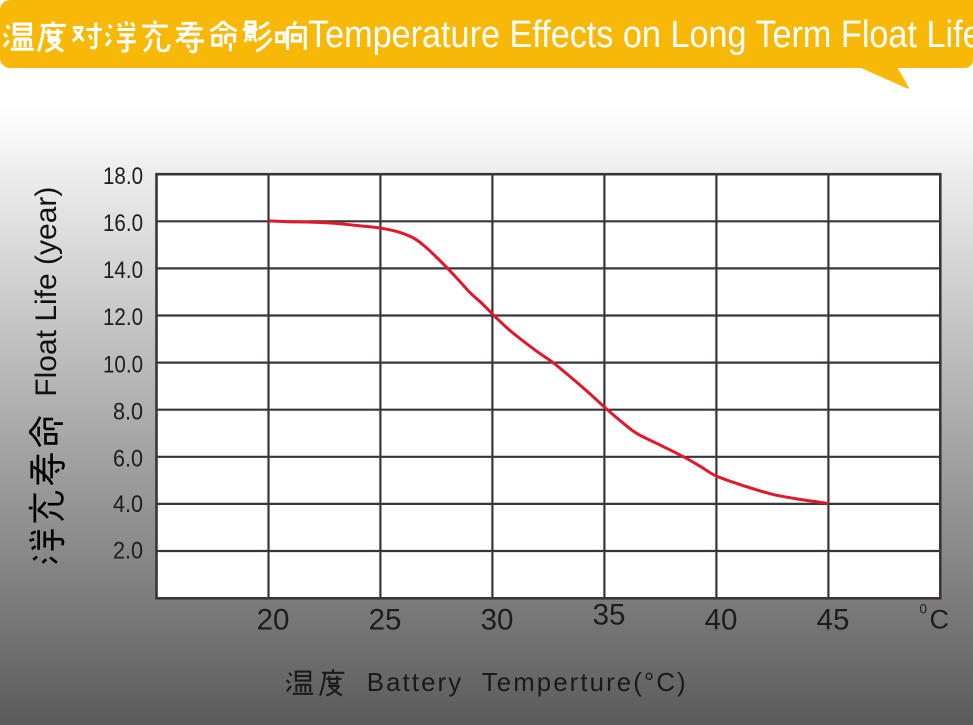 This screenshot has height=725, width=973. Describe the element at coordinates (128, 411) in the screenshot. I see `svg-text: 8.0` at that location.